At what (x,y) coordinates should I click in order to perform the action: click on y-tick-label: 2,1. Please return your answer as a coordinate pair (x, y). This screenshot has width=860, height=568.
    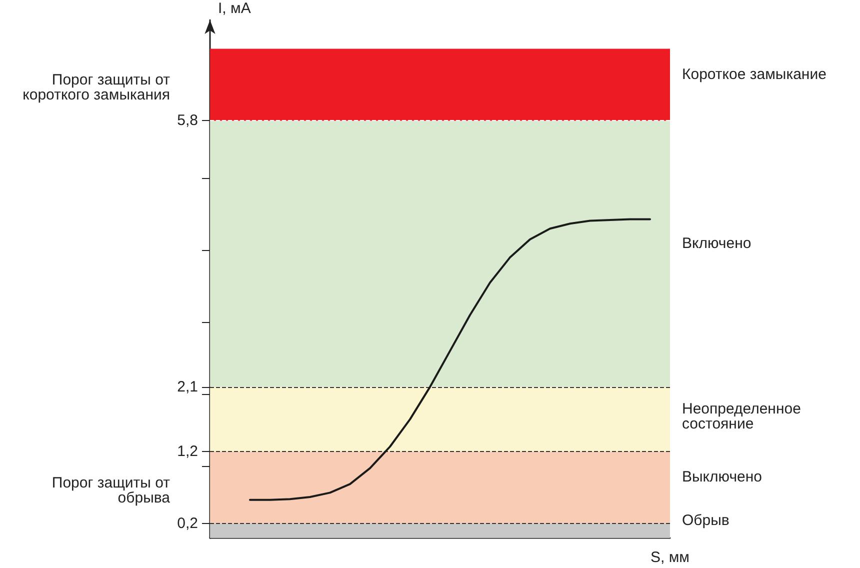
    Looking at the image, I should click on (187, 387).